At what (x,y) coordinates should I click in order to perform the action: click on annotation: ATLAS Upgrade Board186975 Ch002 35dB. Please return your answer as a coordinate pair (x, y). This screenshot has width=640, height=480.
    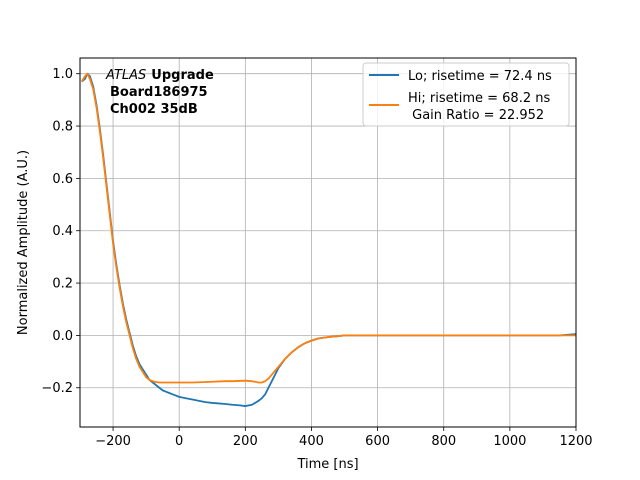
    Looking at the image, I should click on (159, 92).